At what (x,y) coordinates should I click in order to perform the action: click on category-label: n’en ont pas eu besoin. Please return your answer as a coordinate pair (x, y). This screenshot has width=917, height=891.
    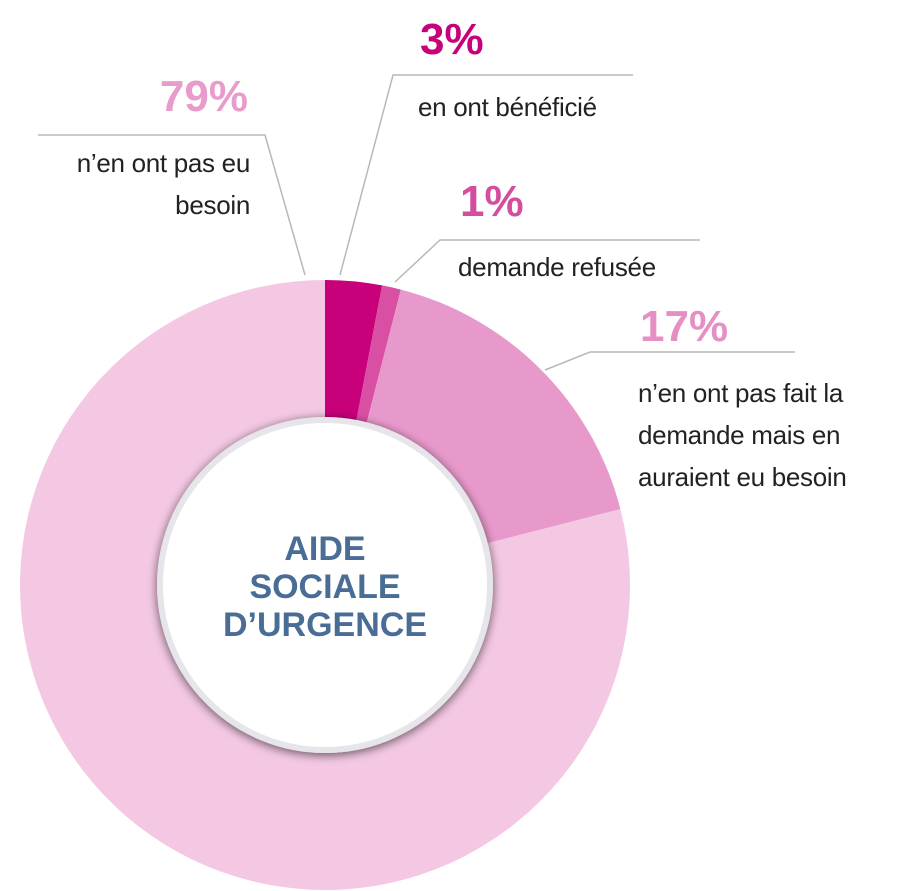
    Looking at the image, I should click on (163, 184).